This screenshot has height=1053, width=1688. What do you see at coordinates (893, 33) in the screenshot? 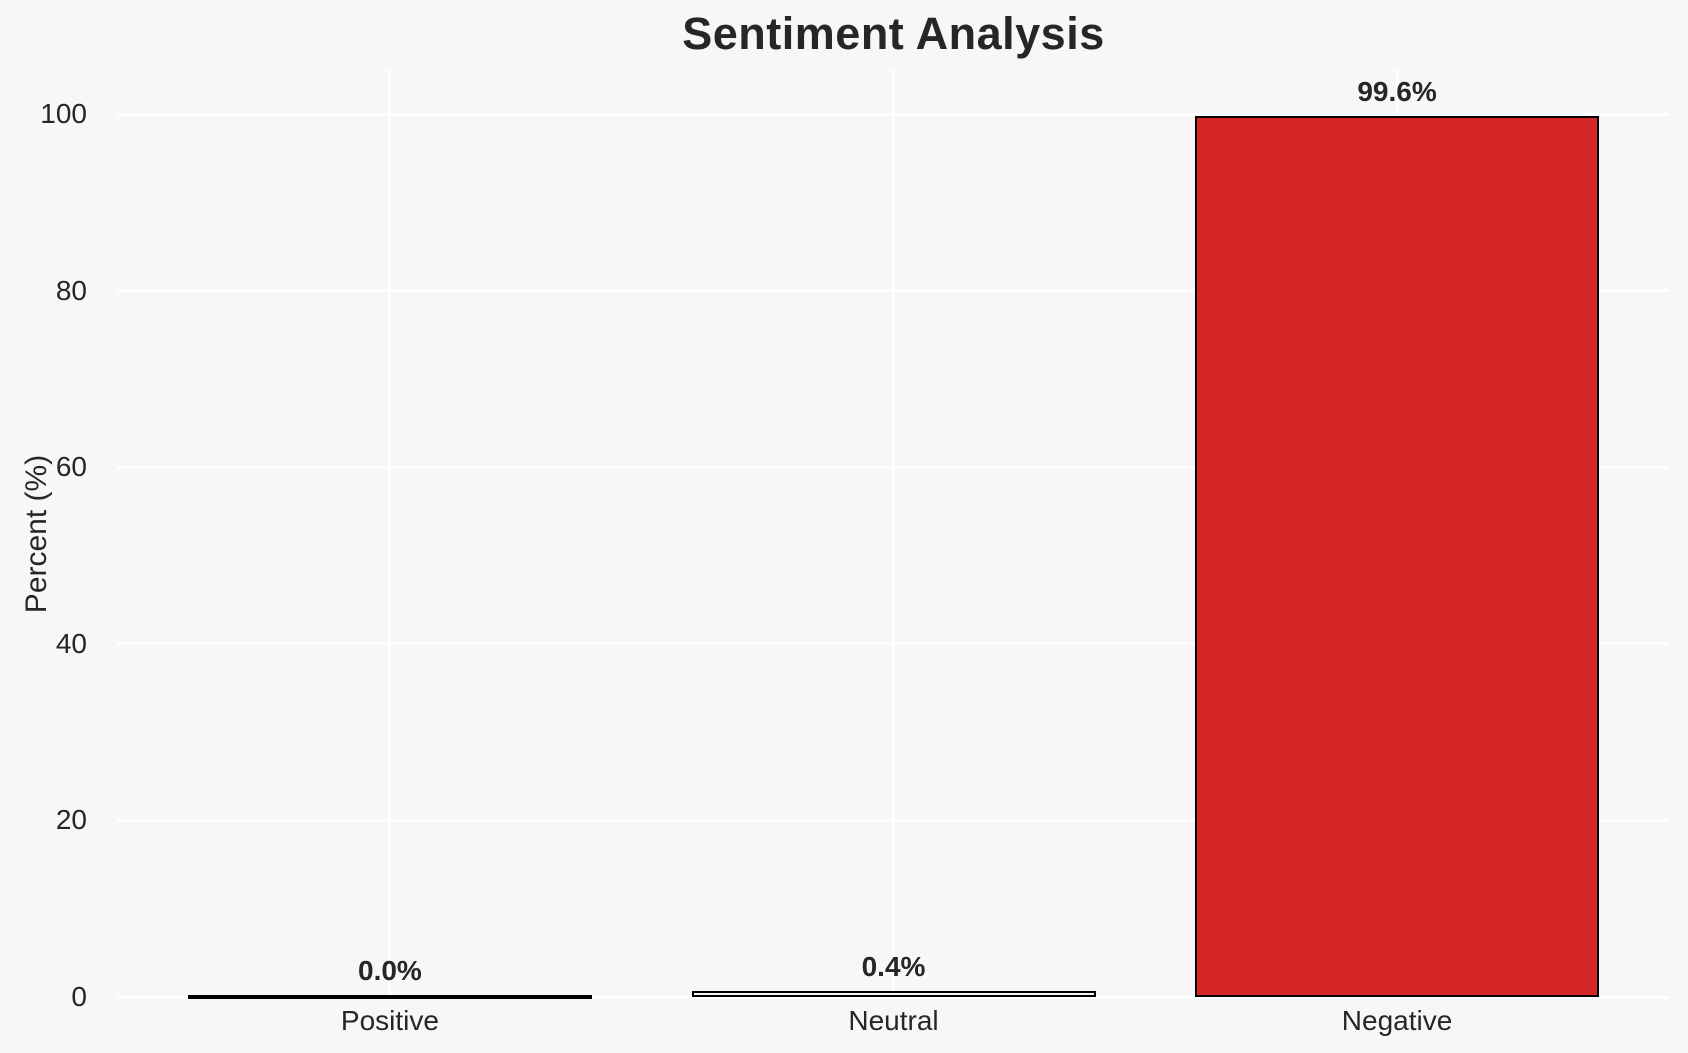
I see `chart-title: Sentiment Analysis` at bounding box center [893, 33].